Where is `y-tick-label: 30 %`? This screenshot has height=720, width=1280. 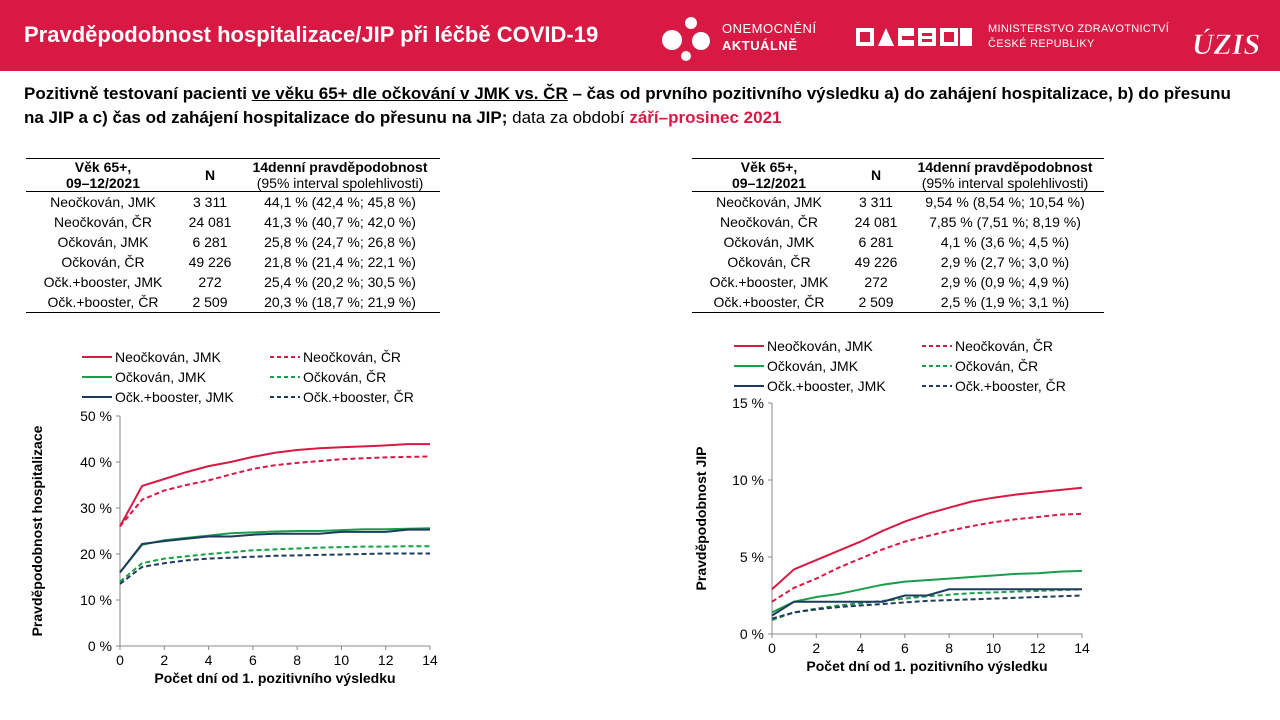
y-tick-label: 30 % is located at coordinates (96, 508).